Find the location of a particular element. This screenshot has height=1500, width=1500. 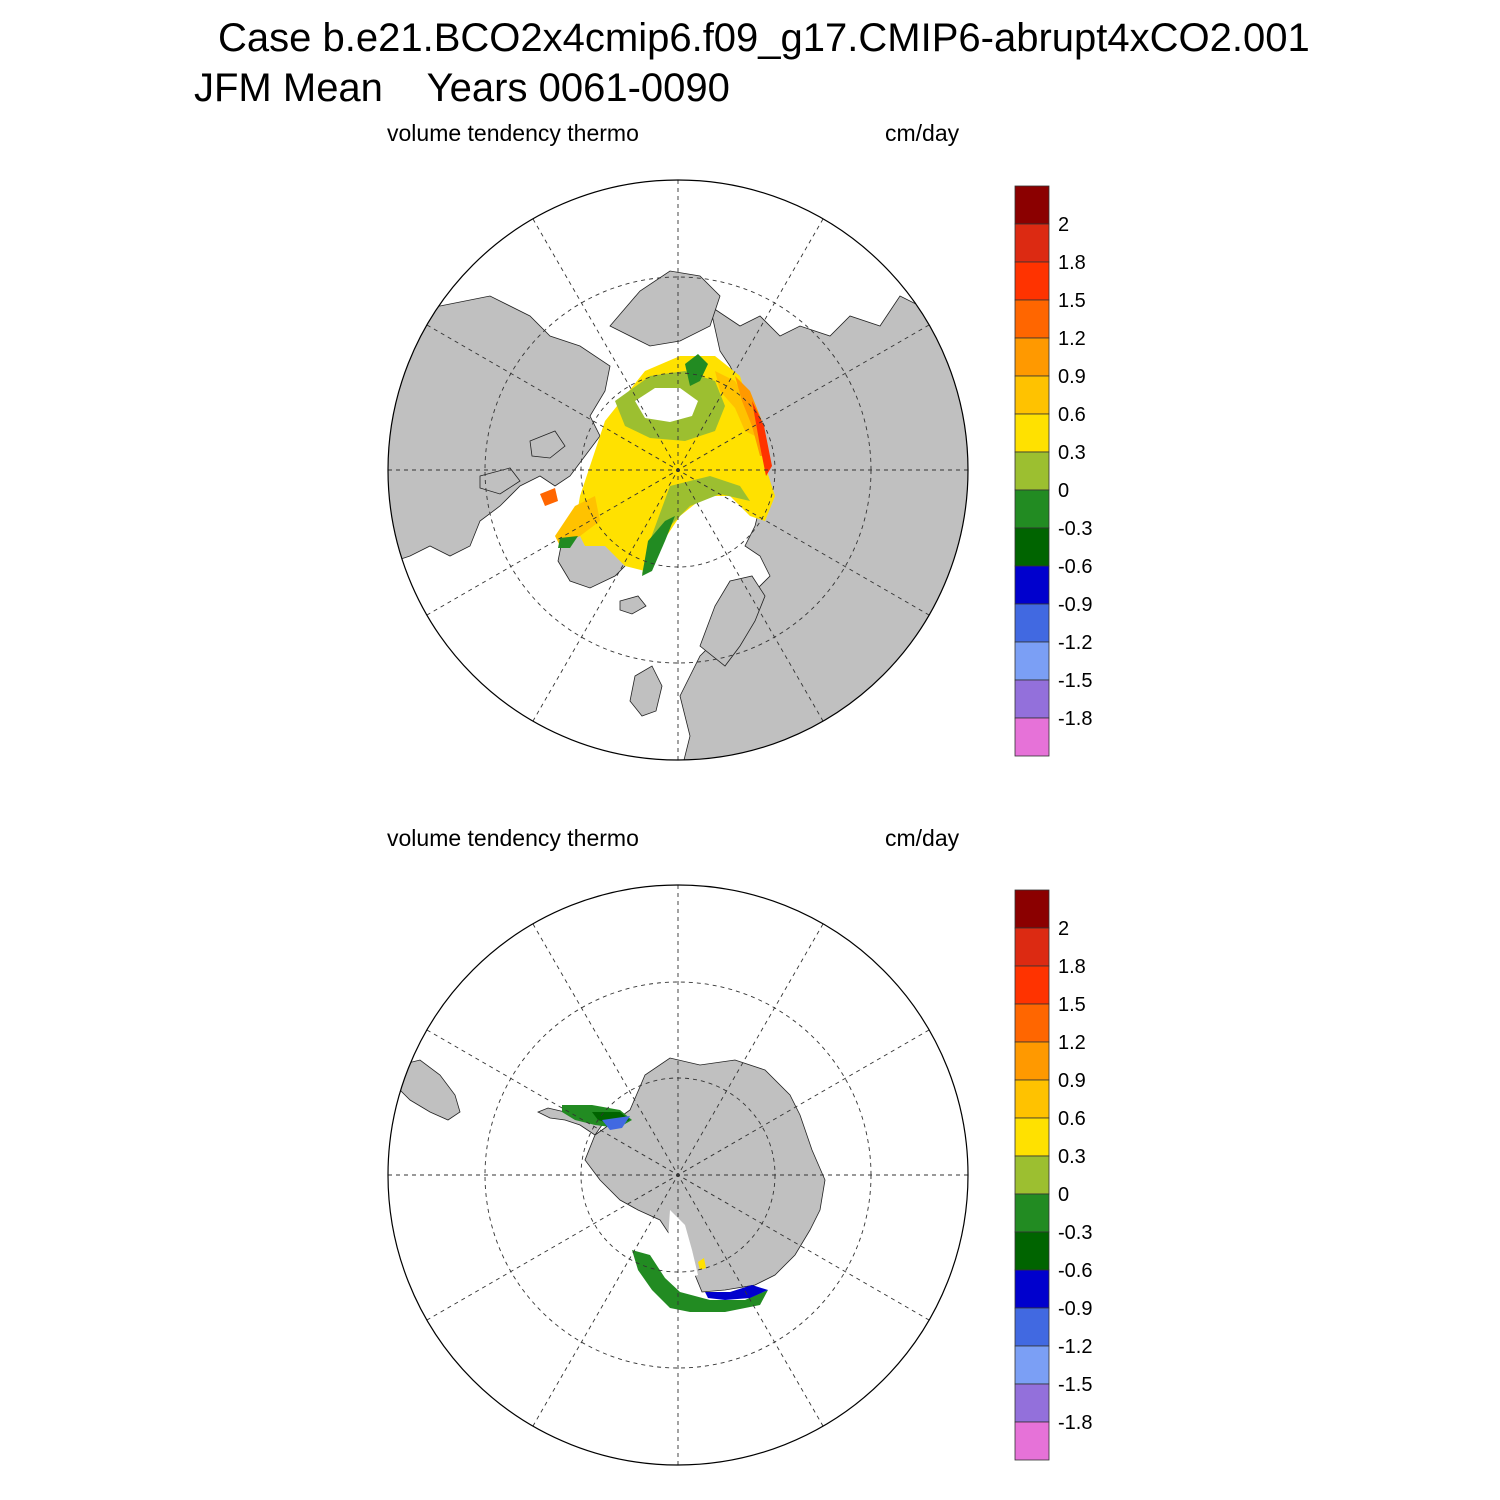

ice-tendency-1.5-region is located at coordinates (762, 438).